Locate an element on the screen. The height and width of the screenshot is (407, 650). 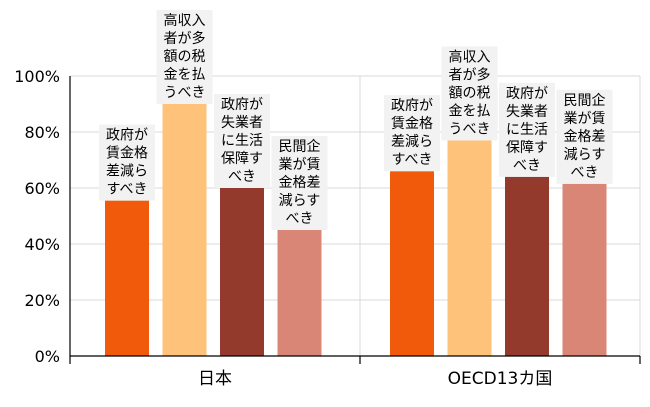
y-tick-label: 0% is located at coordinates (47, 356).